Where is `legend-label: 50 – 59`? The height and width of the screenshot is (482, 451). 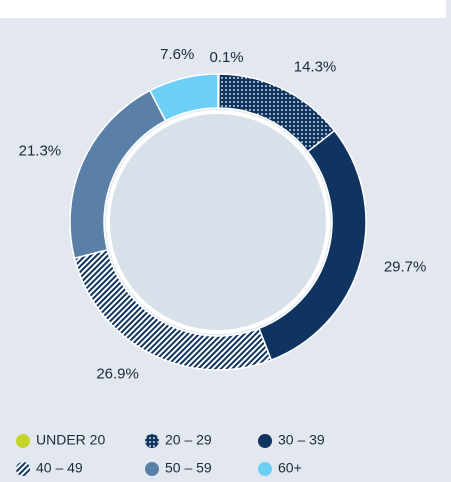 legend-label: 50 – 59 is located at coordinates (188, 468).